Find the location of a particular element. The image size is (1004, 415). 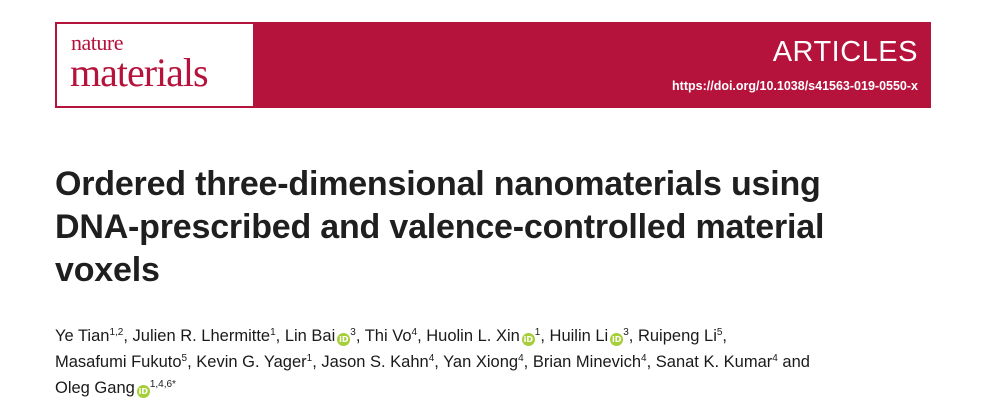

journal-logo: nature materials is located at coordinates (155, 65).